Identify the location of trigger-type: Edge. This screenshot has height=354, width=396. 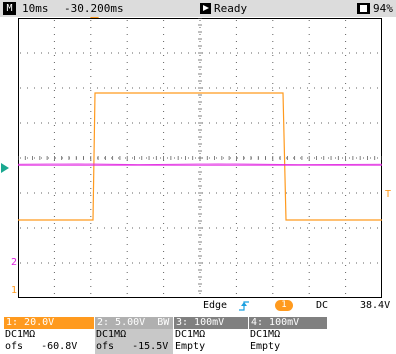
(215, 305).